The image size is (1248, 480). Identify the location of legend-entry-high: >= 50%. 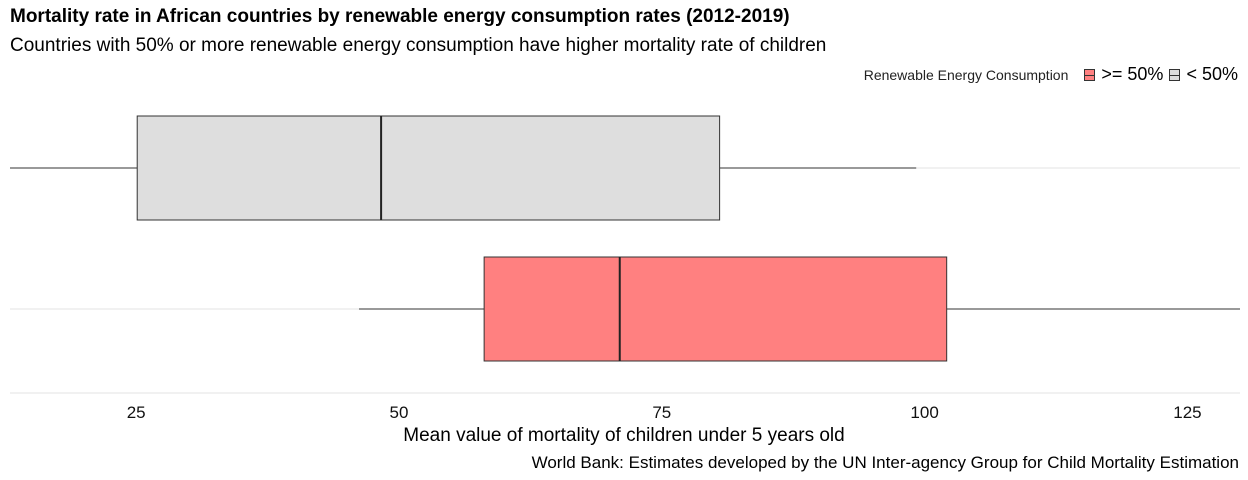
(1123, 74).